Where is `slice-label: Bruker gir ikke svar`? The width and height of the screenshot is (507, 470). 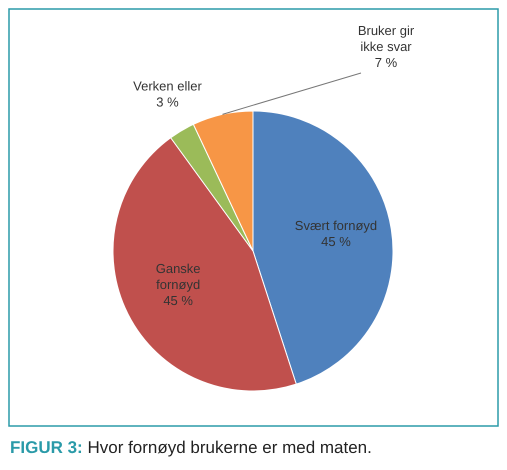 slice-label: Bruker gir ikke svar is located at coordinates (386, 38).